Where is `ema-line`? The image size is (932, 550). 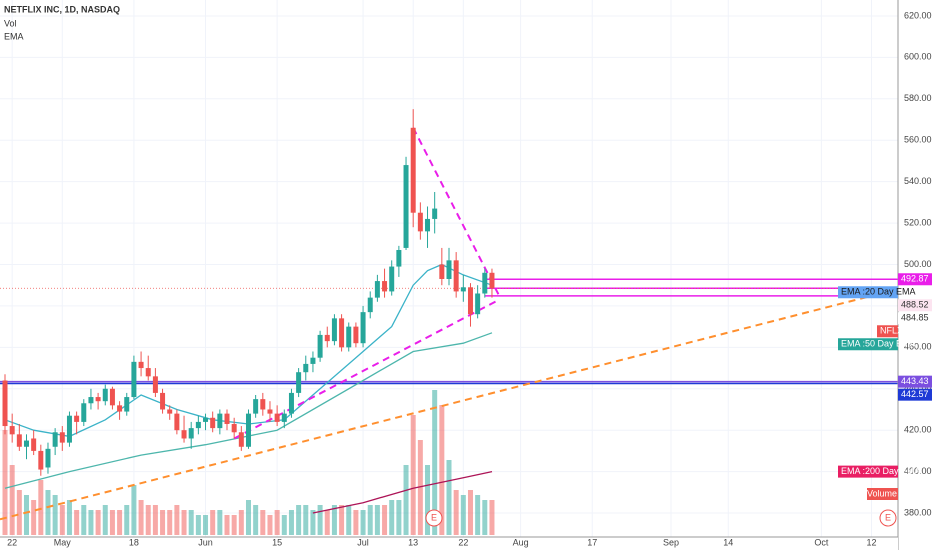
ema-line is located at coordinates (402, 492).